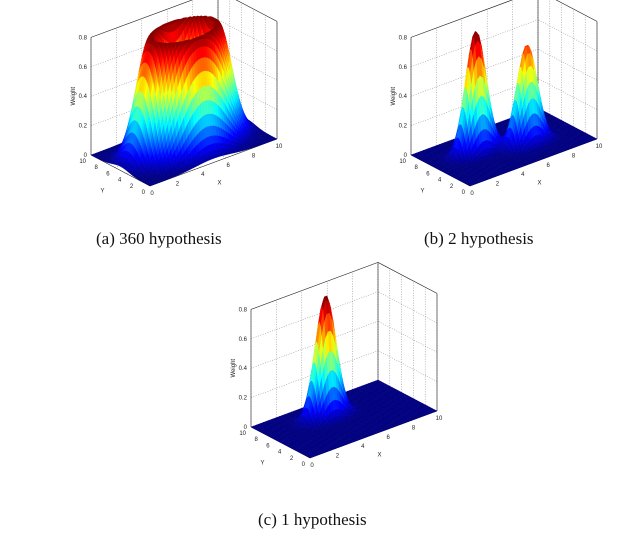 This screenshot has width=622, height=542. I want to click on y-tick-label: 0, so click(144, 193).